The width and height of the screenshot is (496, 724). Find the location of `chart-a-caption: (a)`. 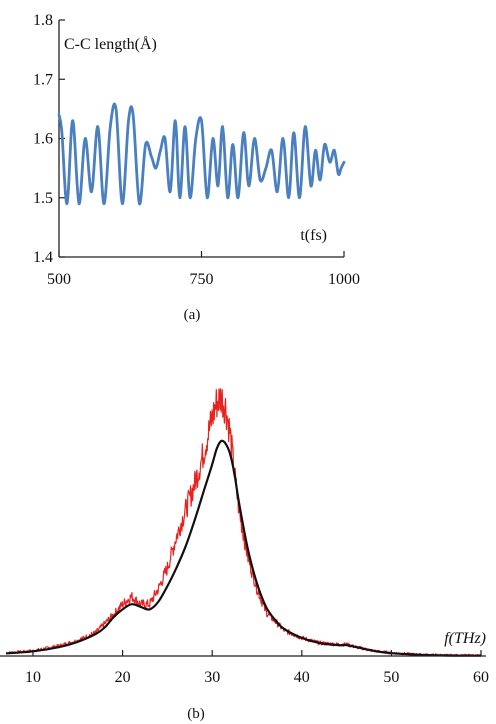

chart-a-caption: (a) is located at coordinates (192, 315).